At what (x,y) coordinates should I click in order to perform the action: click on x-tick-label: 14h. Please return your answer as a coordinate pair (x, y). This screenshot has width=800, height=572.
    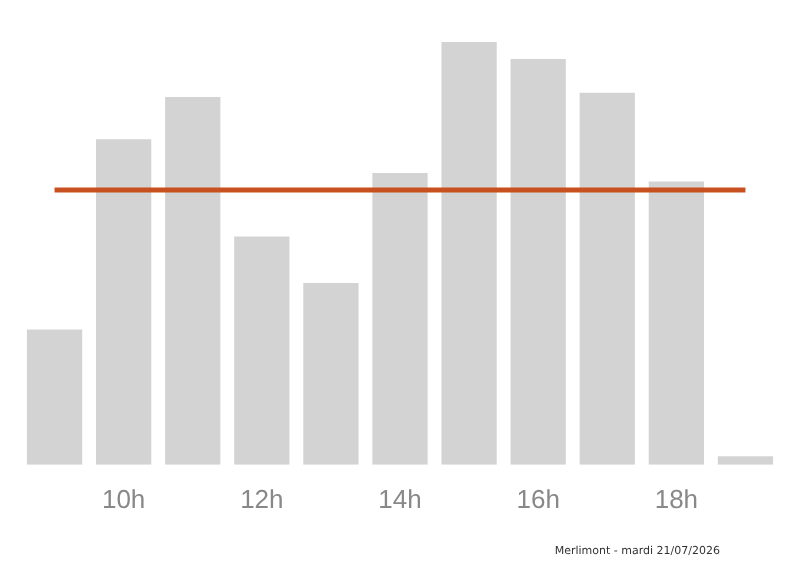
    Looking at the image, I should click on (400, 498).